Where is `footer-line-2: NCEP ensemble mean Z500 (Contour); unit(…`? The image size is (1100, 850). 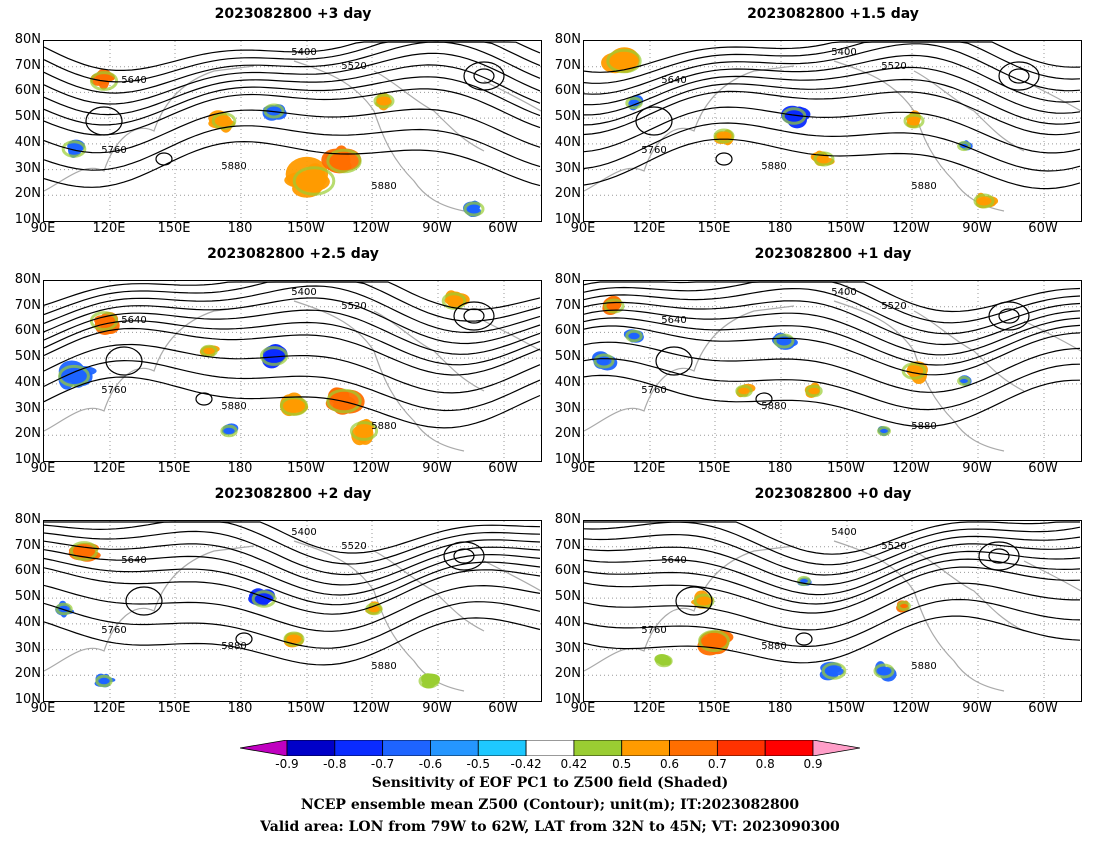 footer-line-2: NCEP ensemble mean Z500 (Contour); unit(… is located at coordinates (550, 805).